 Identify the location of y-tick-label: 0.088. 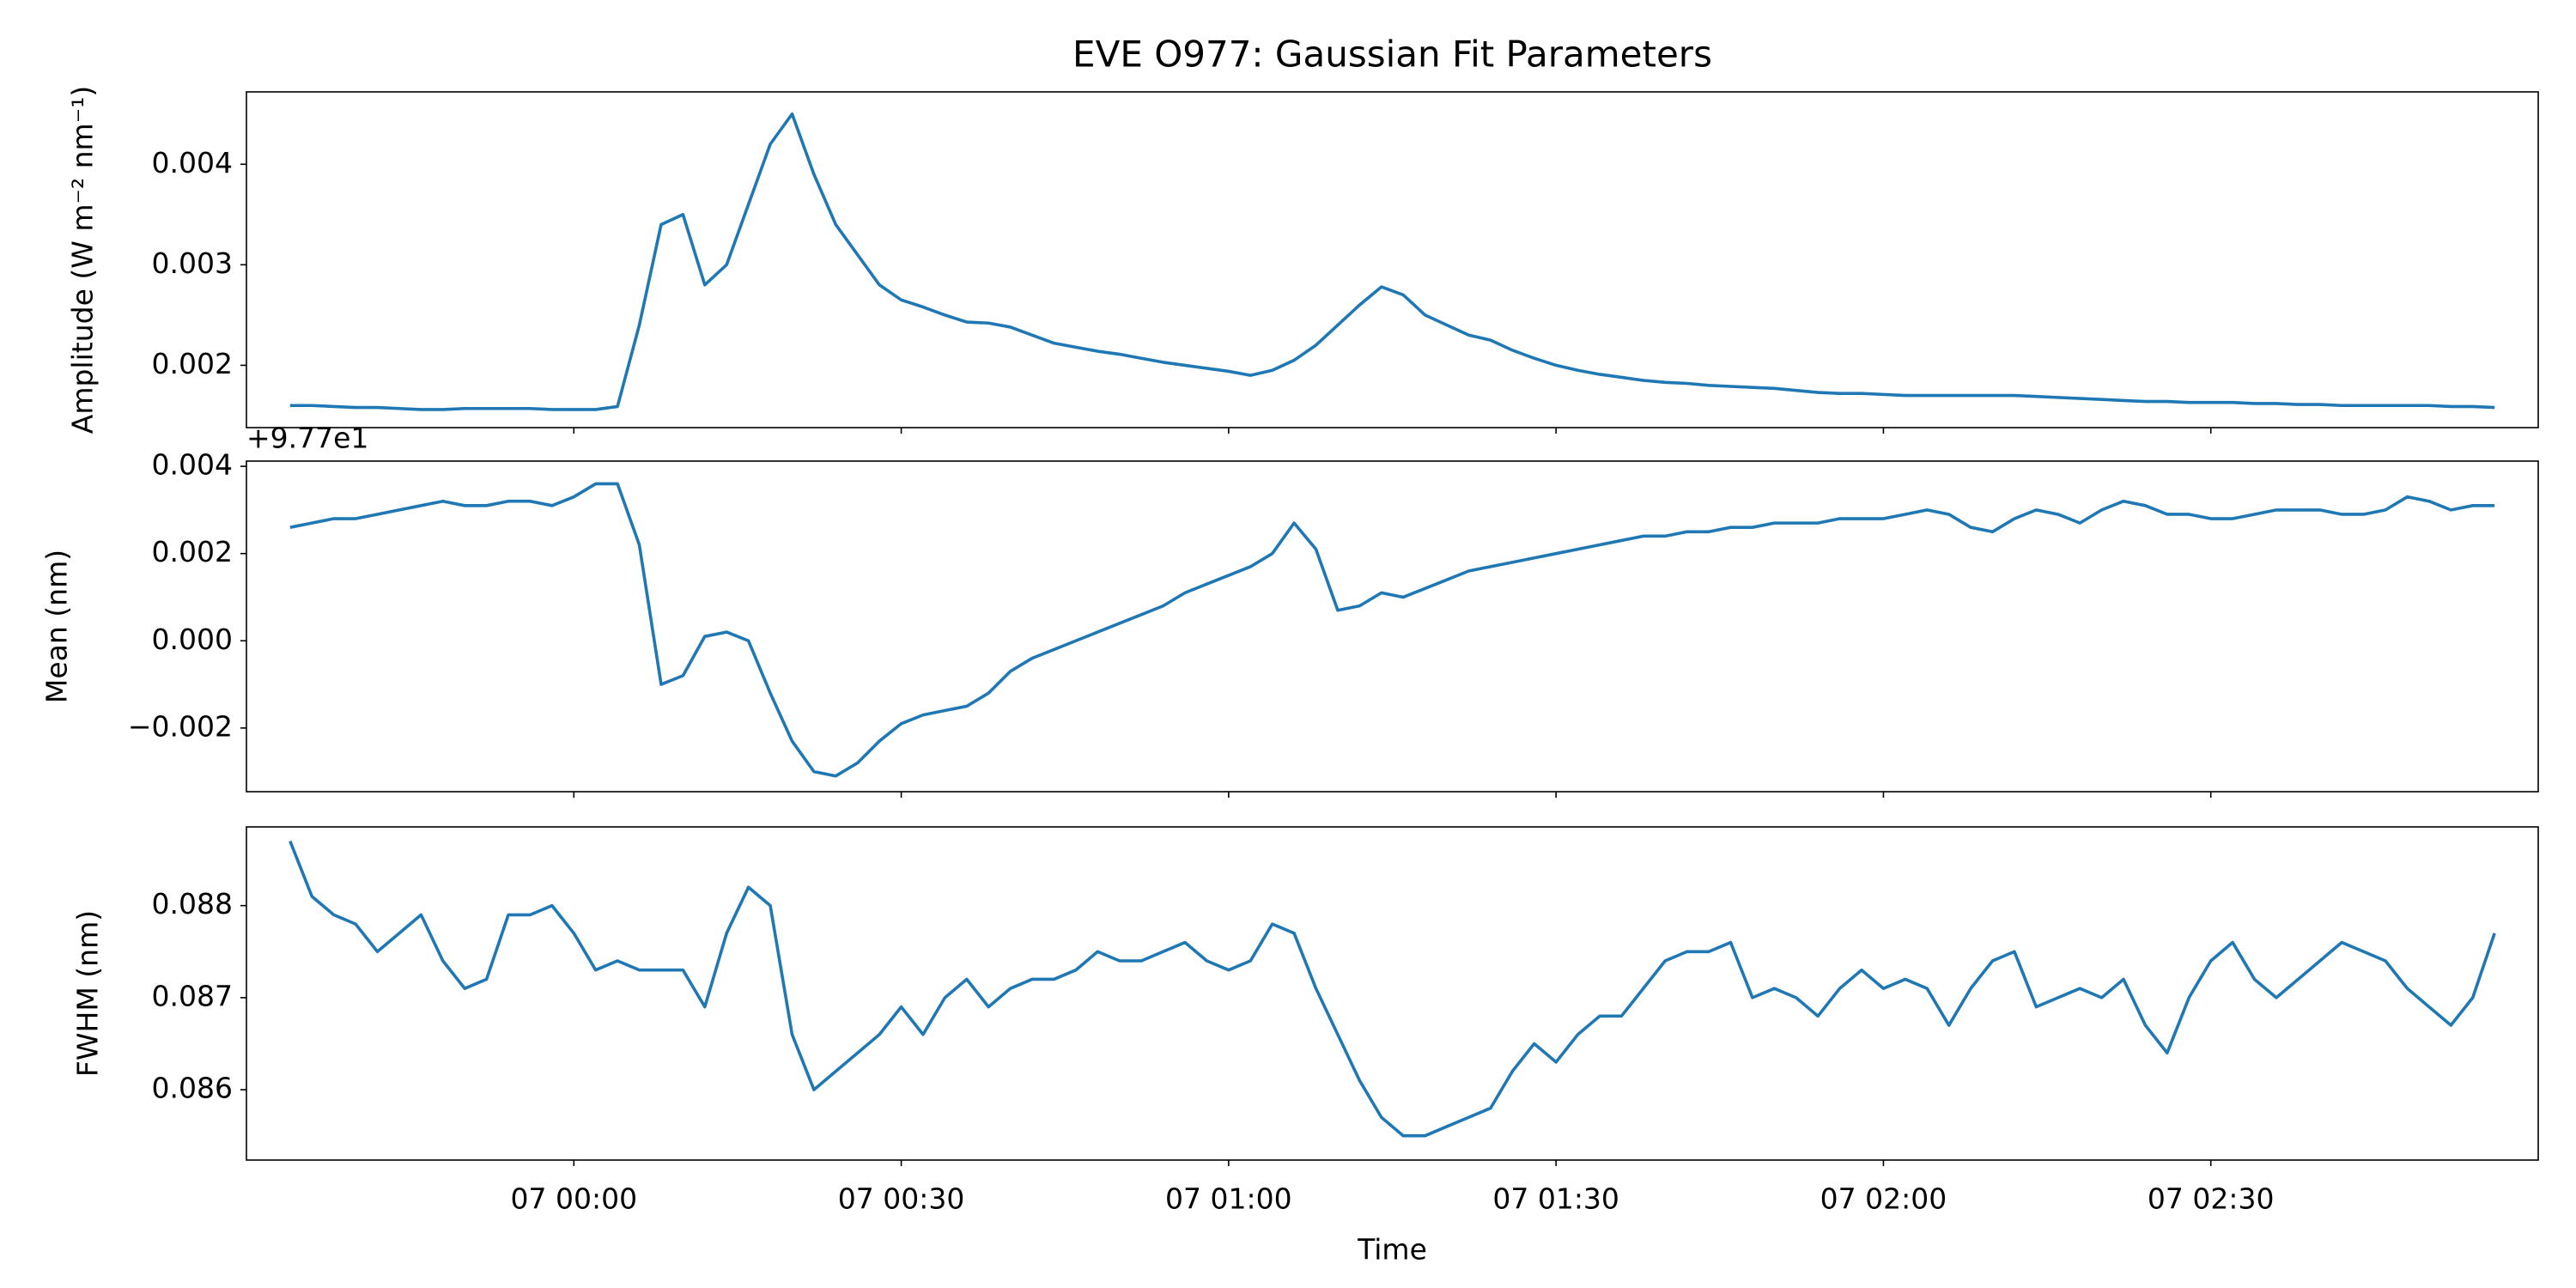
(192, 903).